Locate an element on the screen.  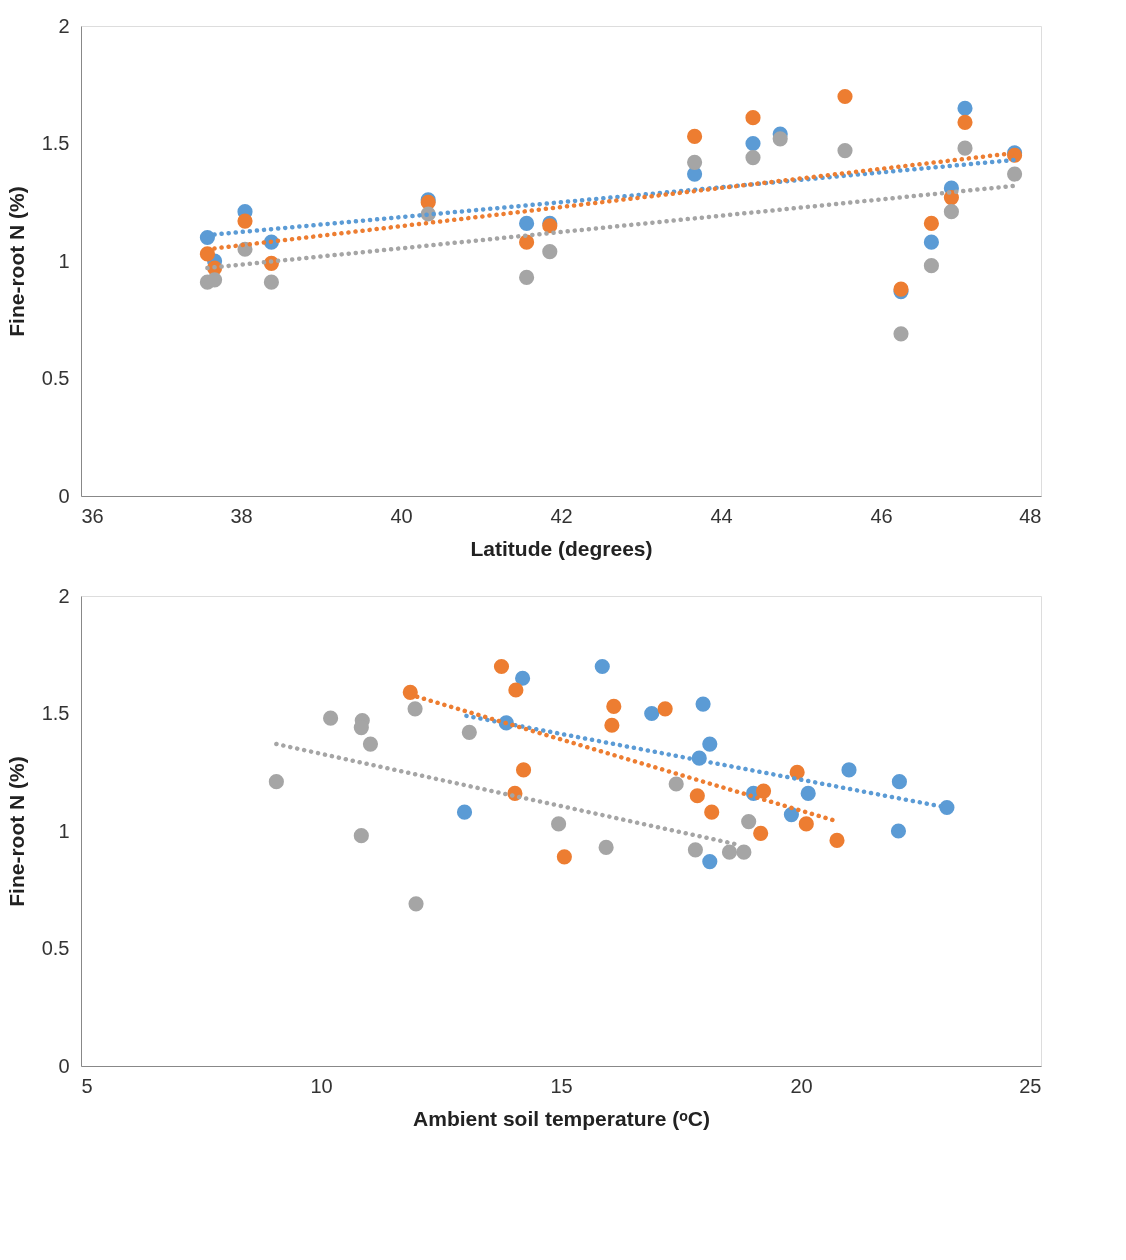
x-tick-label: 25 is located at coordinates (1030, 1085).